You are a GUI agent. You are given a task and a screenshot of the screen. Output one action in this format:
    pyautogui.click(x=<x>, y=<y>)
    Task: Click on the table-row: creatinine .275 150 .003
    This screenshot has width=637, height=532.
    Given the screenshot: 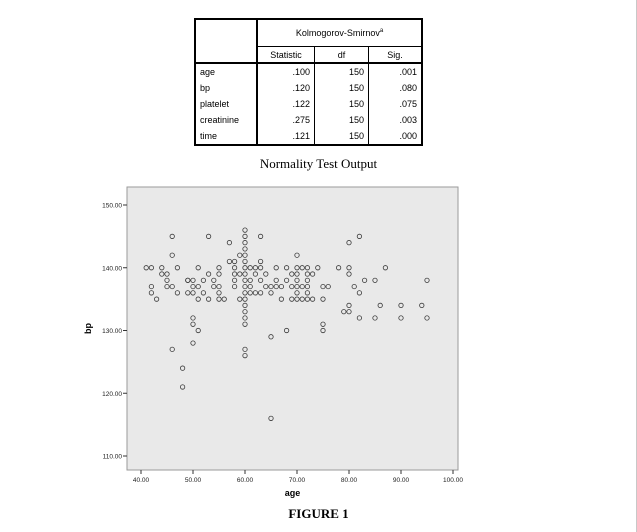 What is the action you would take?
    pyautogui.click(x=308, y=120)
    